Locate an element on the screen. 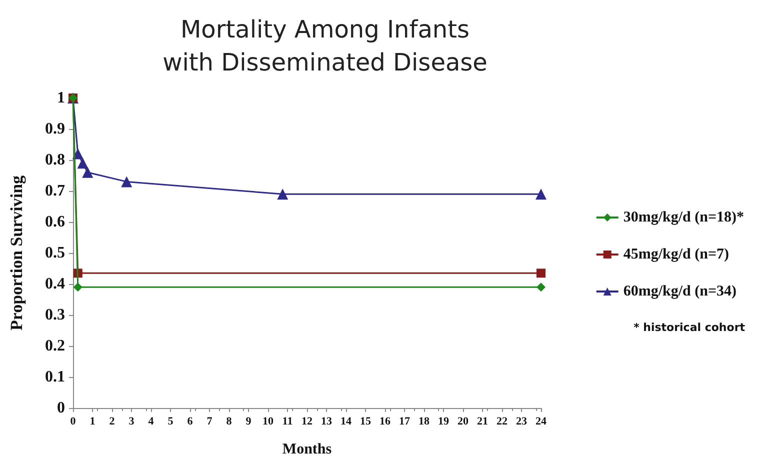 The image size is (759, 466). y-axis-title: Proportion Surviving is located at coordinates (16, 252).